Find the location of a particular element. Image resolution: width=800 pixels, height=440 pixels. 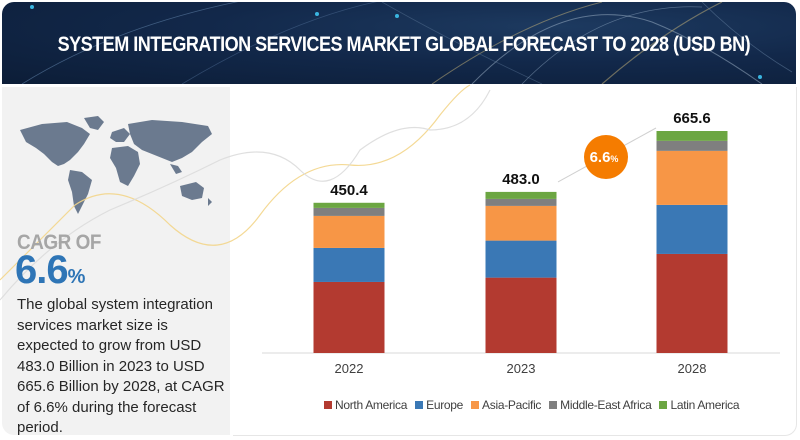

bar-segment-latin-america-2028 is located at coordinates (692, 136).